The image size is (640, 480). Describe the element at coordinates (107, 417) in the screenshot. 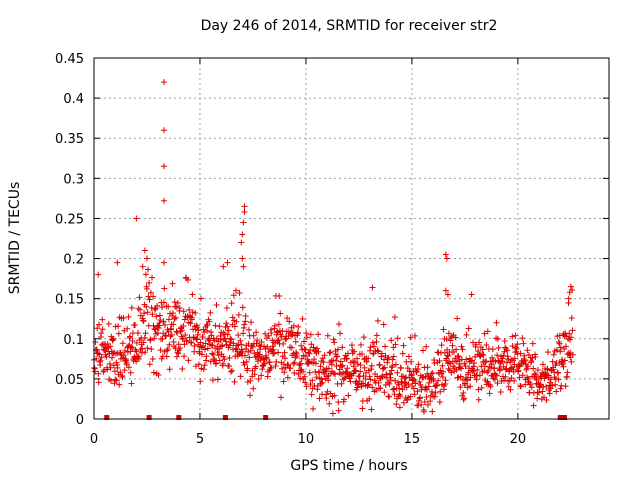

I see `gap-marker` at that location.